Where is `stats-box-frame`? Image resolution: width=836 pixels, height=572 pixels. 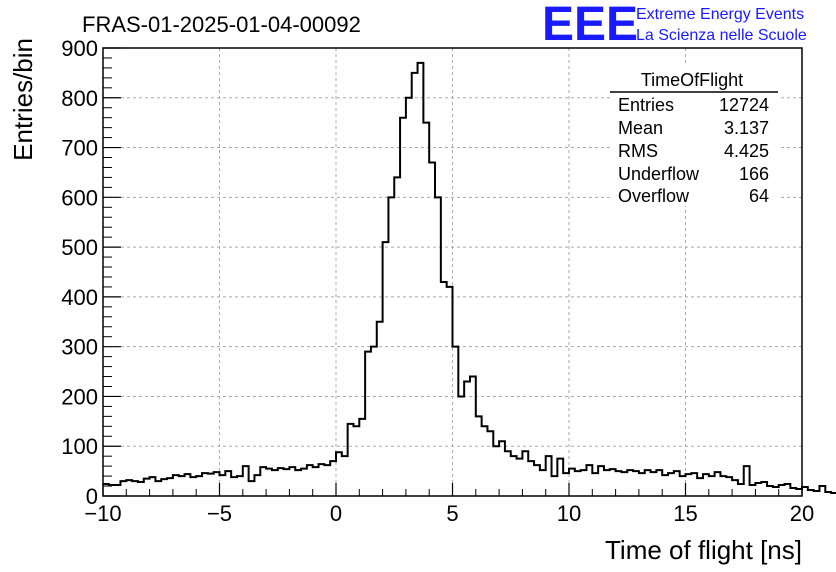
stats-box-frame is located at coordinates (694, 136).